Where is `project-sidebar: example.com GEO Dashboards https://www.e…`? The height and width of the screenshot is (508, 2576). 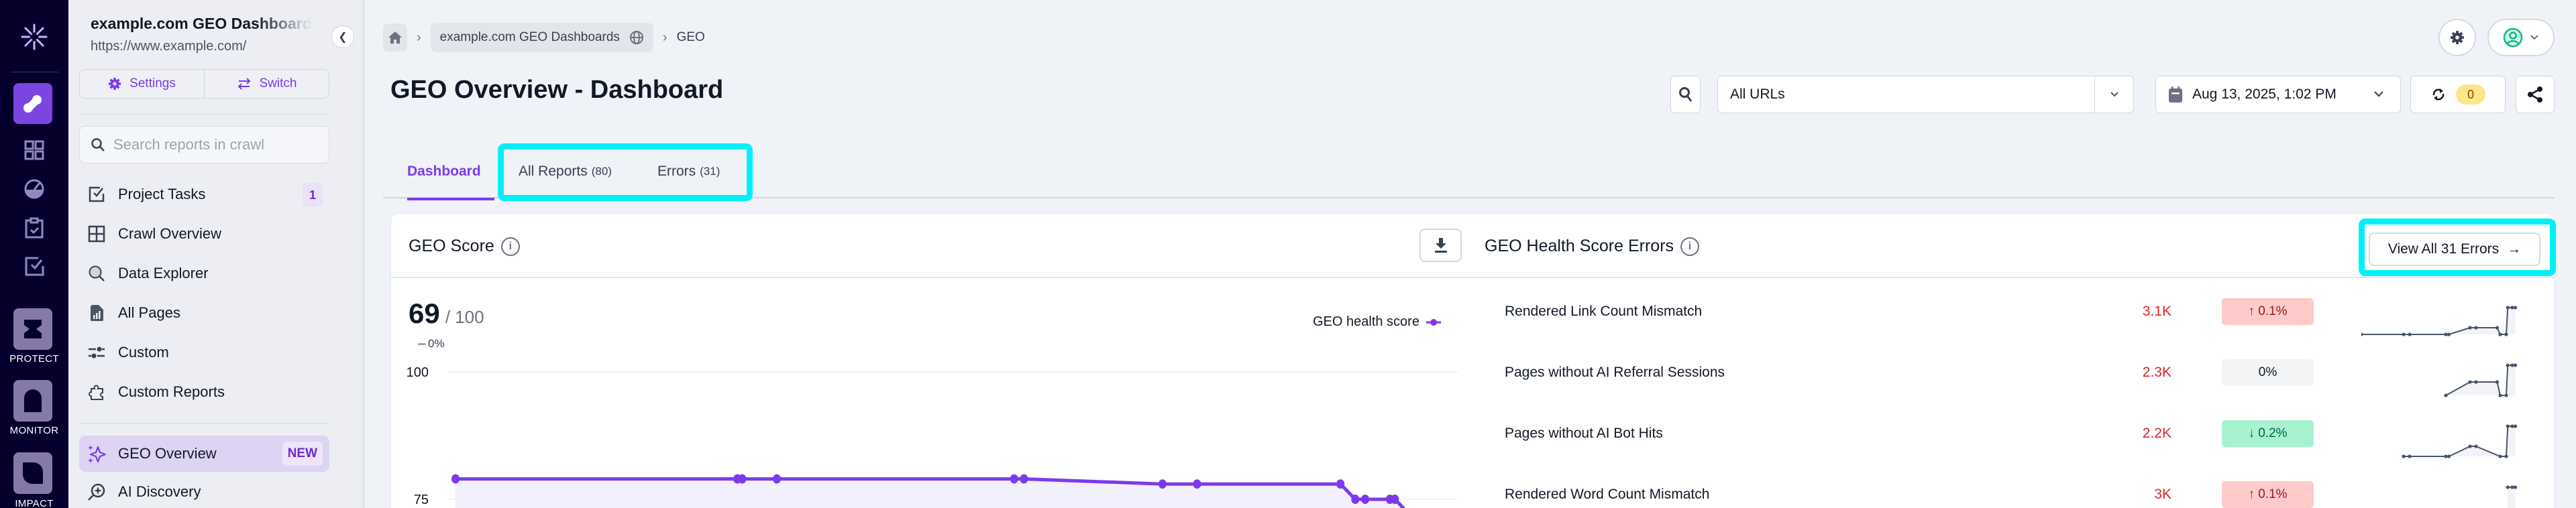
project-sidebar: example.com GEO Dashboards https://www.e… is located at coordinates (216, 254).